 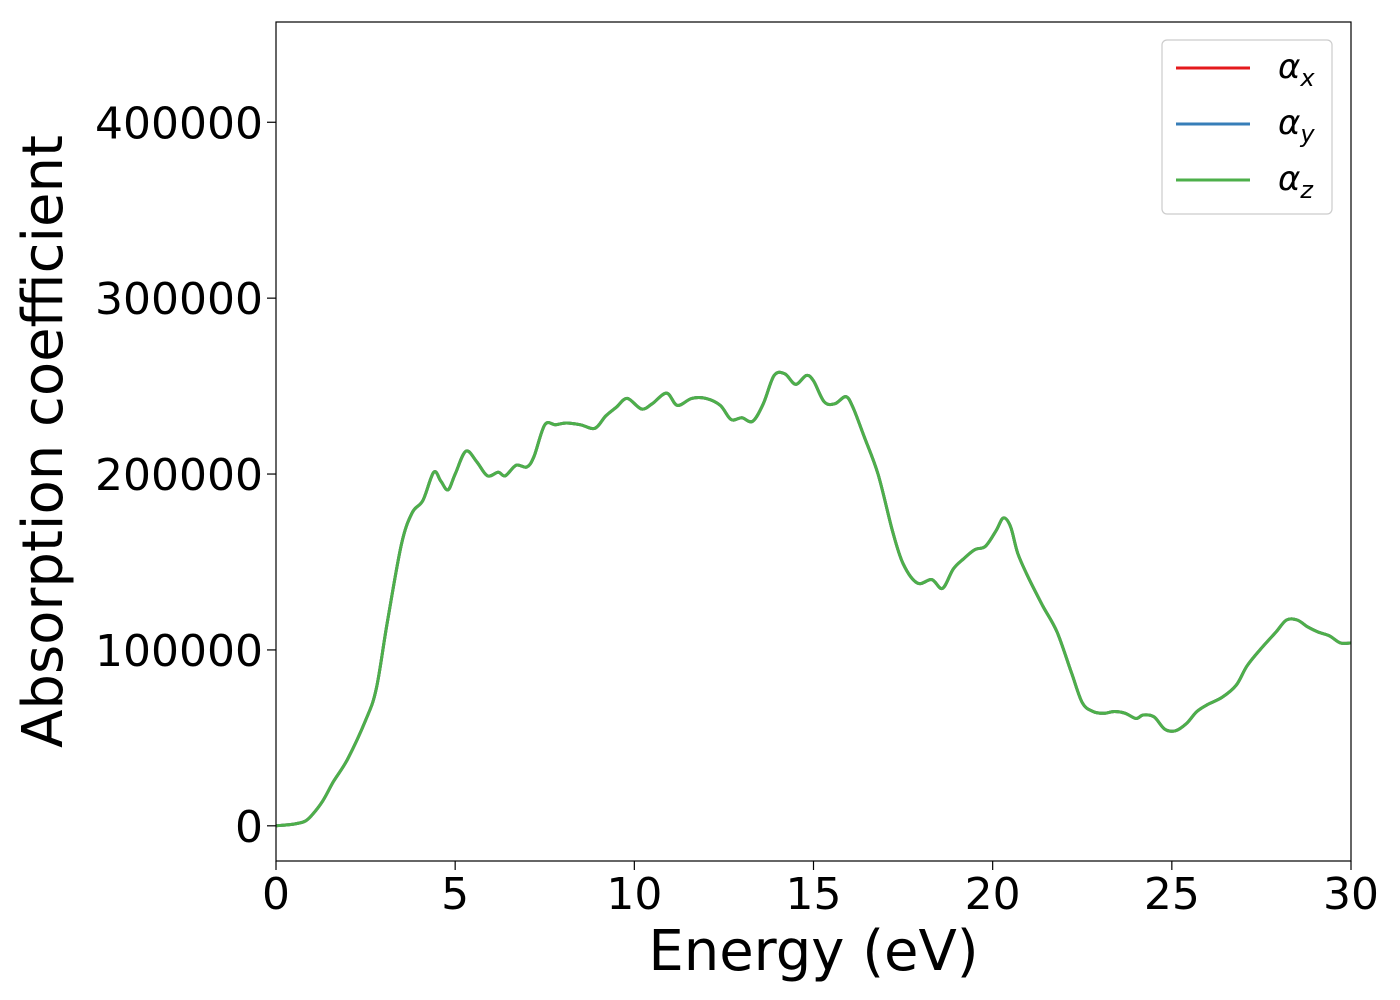 I want to click on y-tick-label: 0, so click(x=249, y=827).